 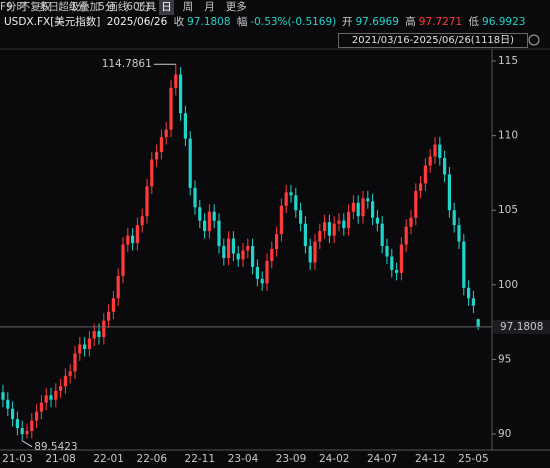 I want to click on tool-button: 超级叠加, so click(x=79, y=7).